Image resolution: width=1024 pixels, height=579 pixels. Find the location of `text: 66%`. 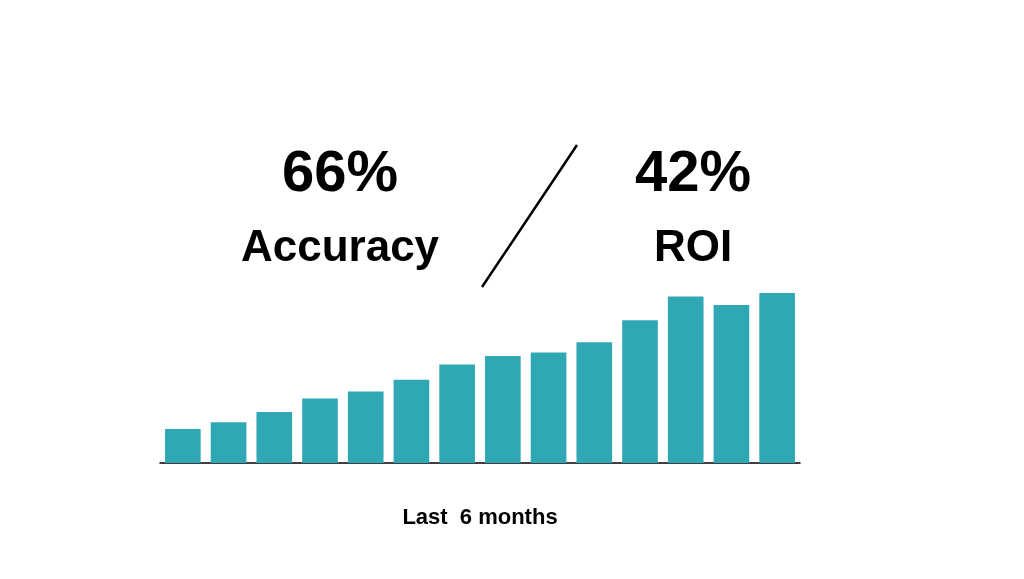

text: 66% is located at coordinates (340, 170).